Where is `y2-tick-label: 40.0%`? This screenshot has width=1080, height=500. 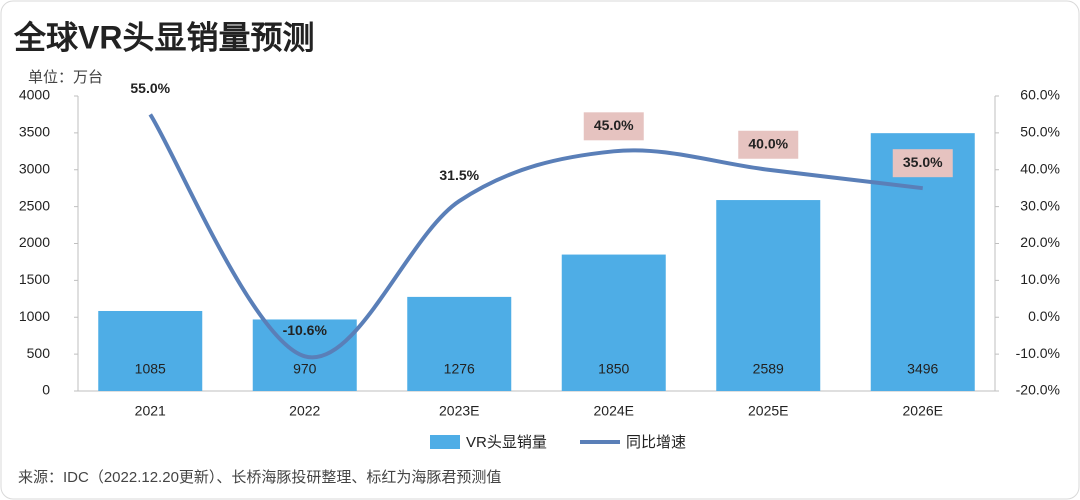 y2-tick-label: 40.0% is located at coordinates (1040, 168).